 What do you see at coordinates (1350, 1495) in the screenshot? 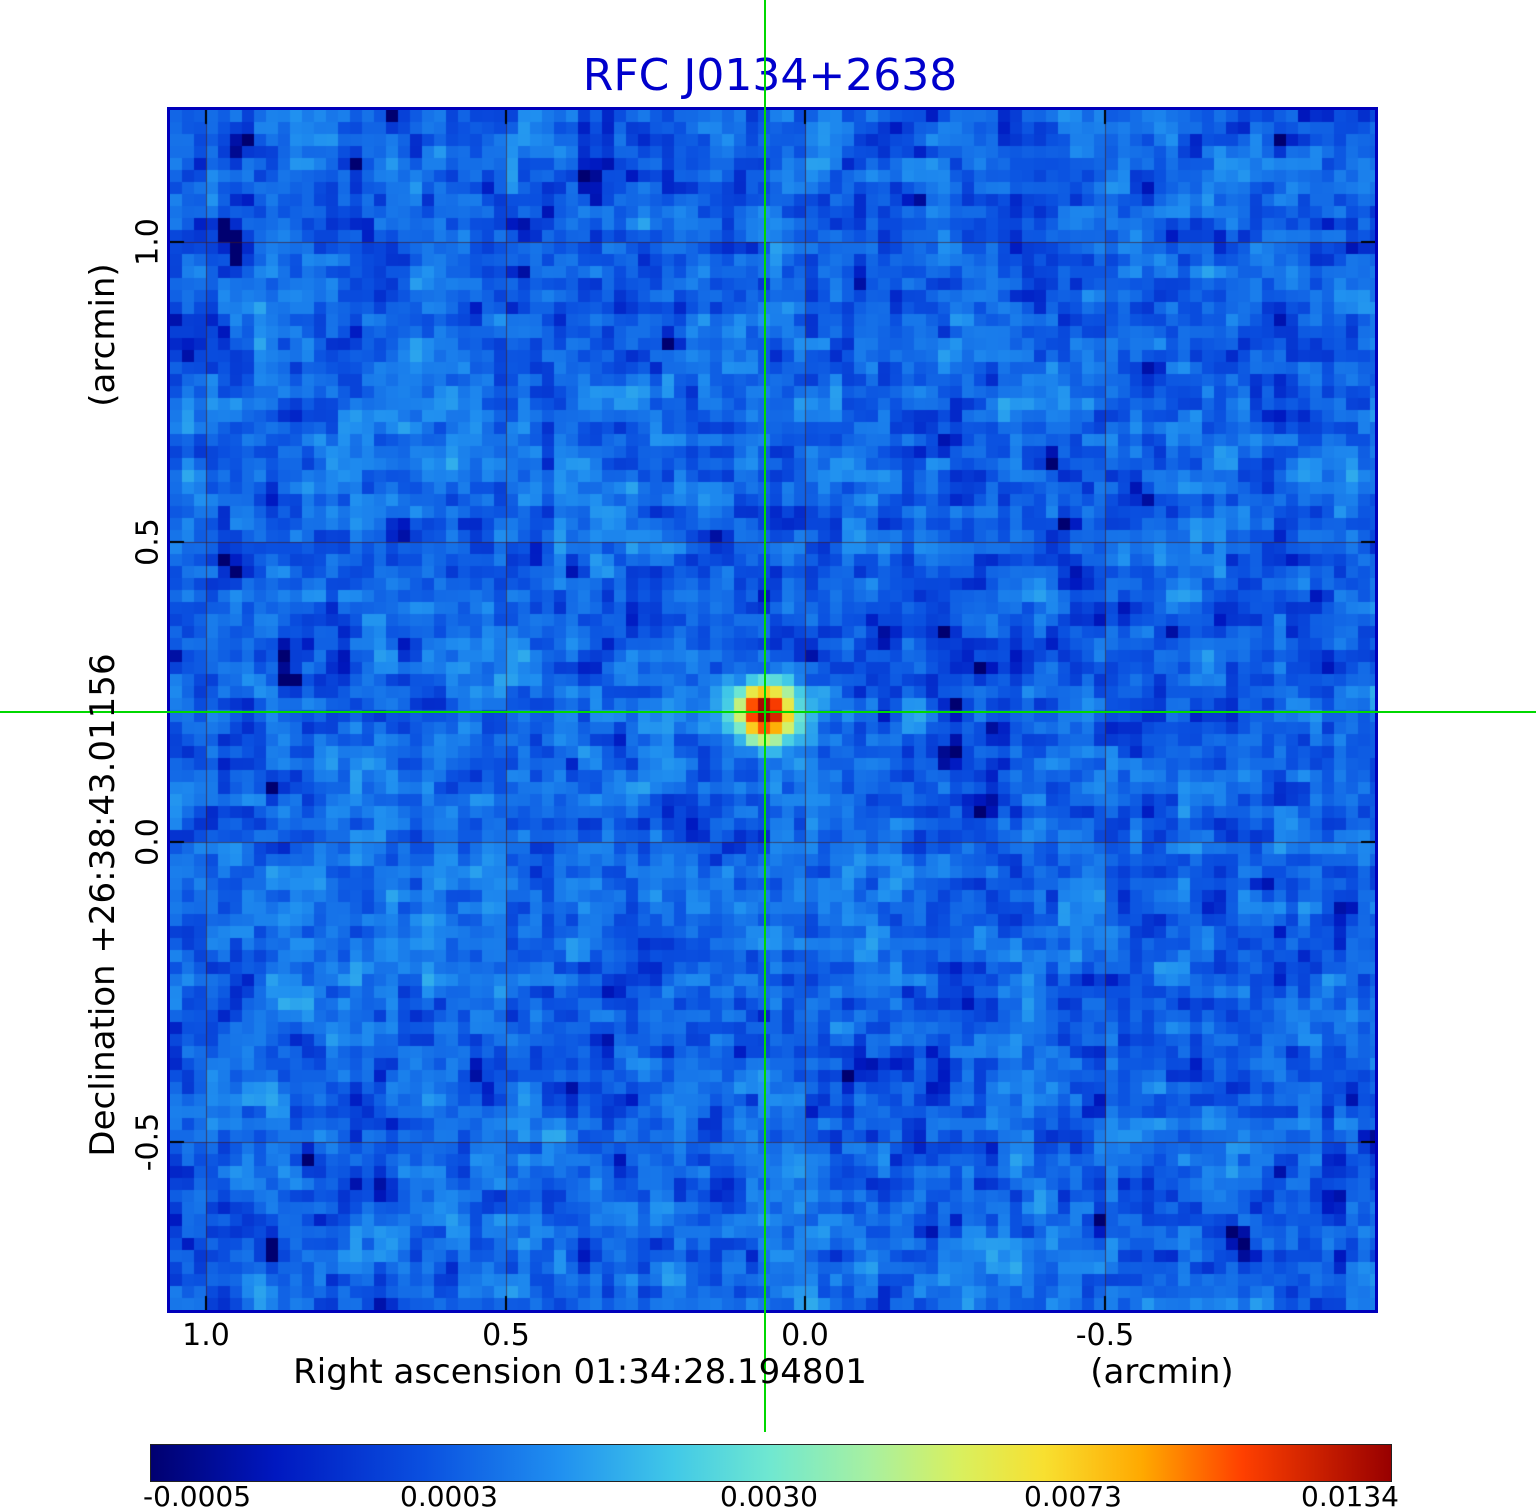
I see `colorbar-tick-label: 0.0134` at bounding box center [1350, 1495].